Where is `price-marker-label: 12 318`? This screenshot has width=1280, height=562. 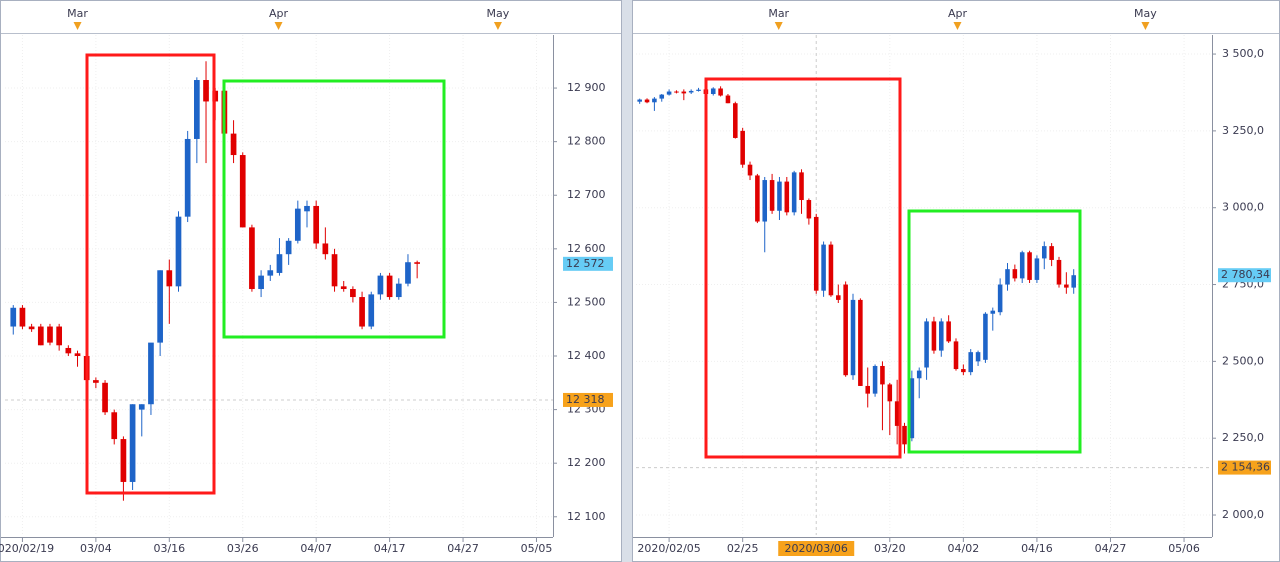
price-marker-label: 12 318 is located at coordinates (585, 399).